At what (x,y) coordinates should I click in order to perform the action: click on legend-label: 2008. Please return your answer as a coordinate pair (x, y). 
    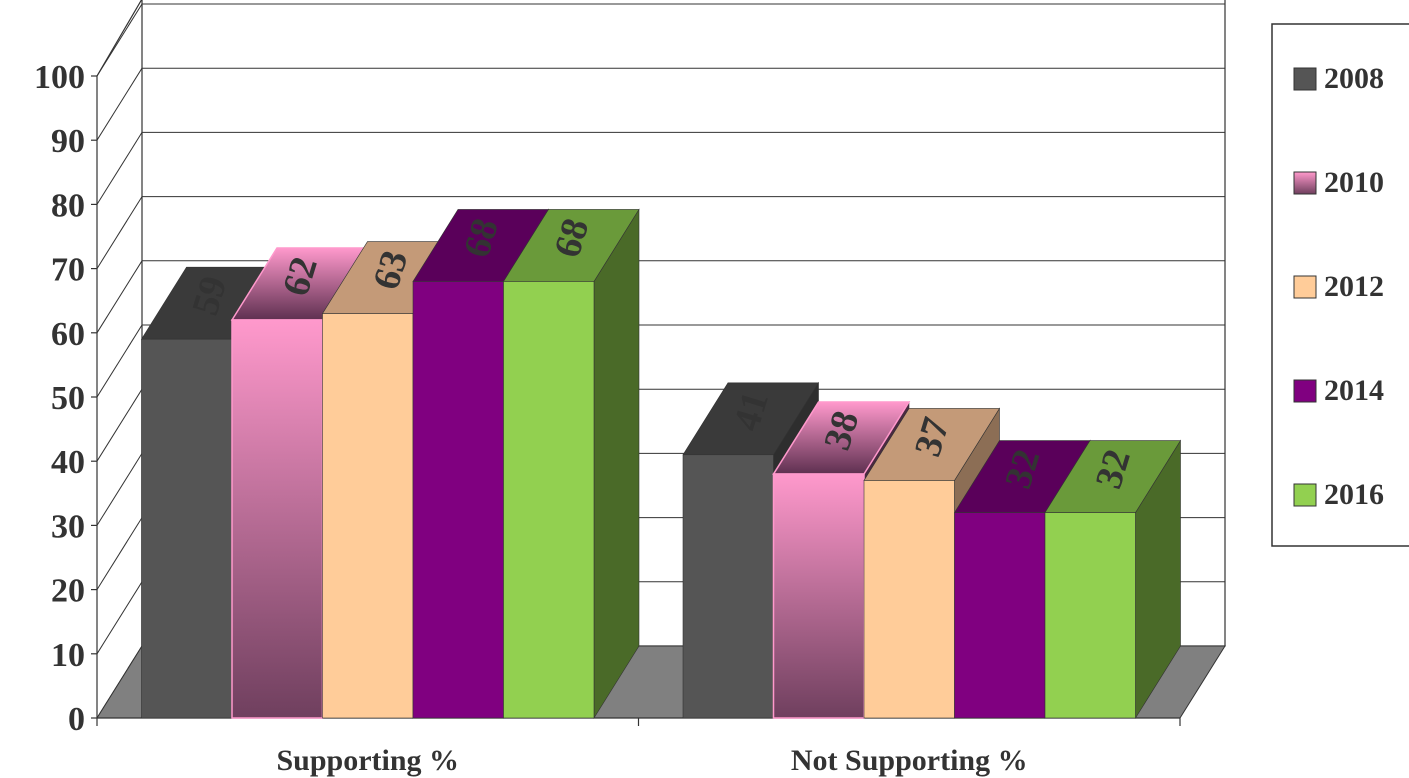
    Looking at the image, I should click on (1354, 78).